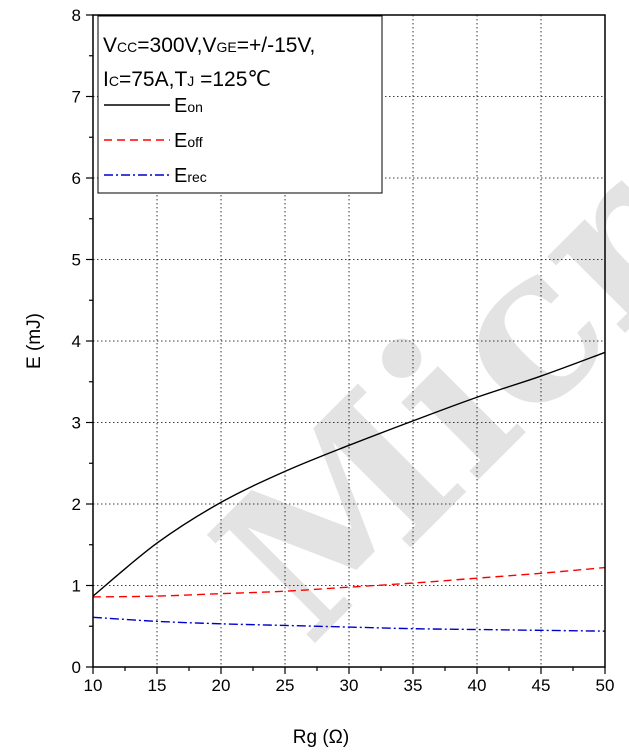 Image resolution: width=629 pixels, height=752 pixels. I want to click on legend-condition-line-2: IC=75A,TJ =125℃, so click(187, 79).